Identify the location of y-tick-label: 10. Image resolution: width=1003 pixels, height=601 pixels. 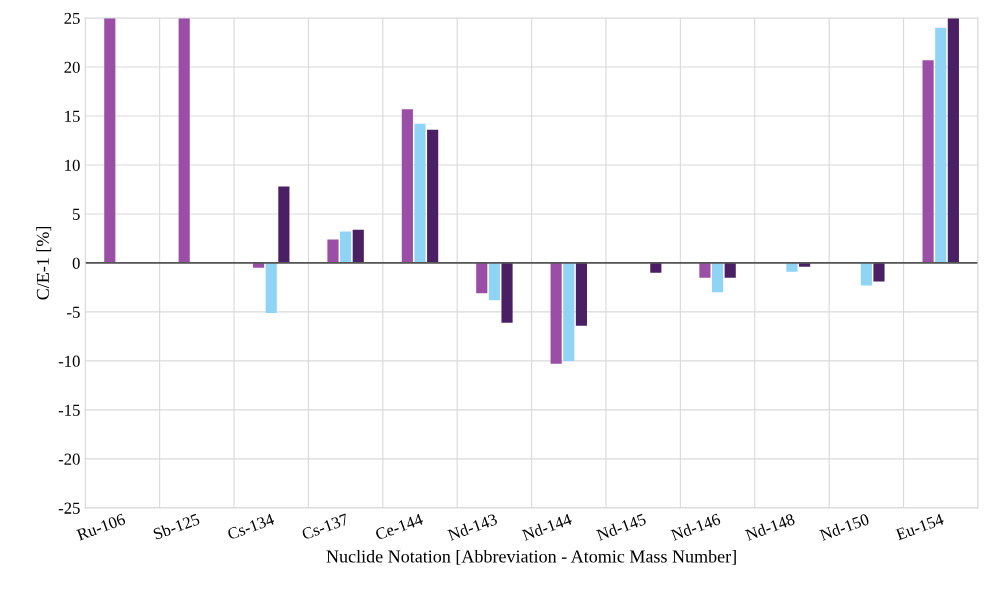
(72, 165).